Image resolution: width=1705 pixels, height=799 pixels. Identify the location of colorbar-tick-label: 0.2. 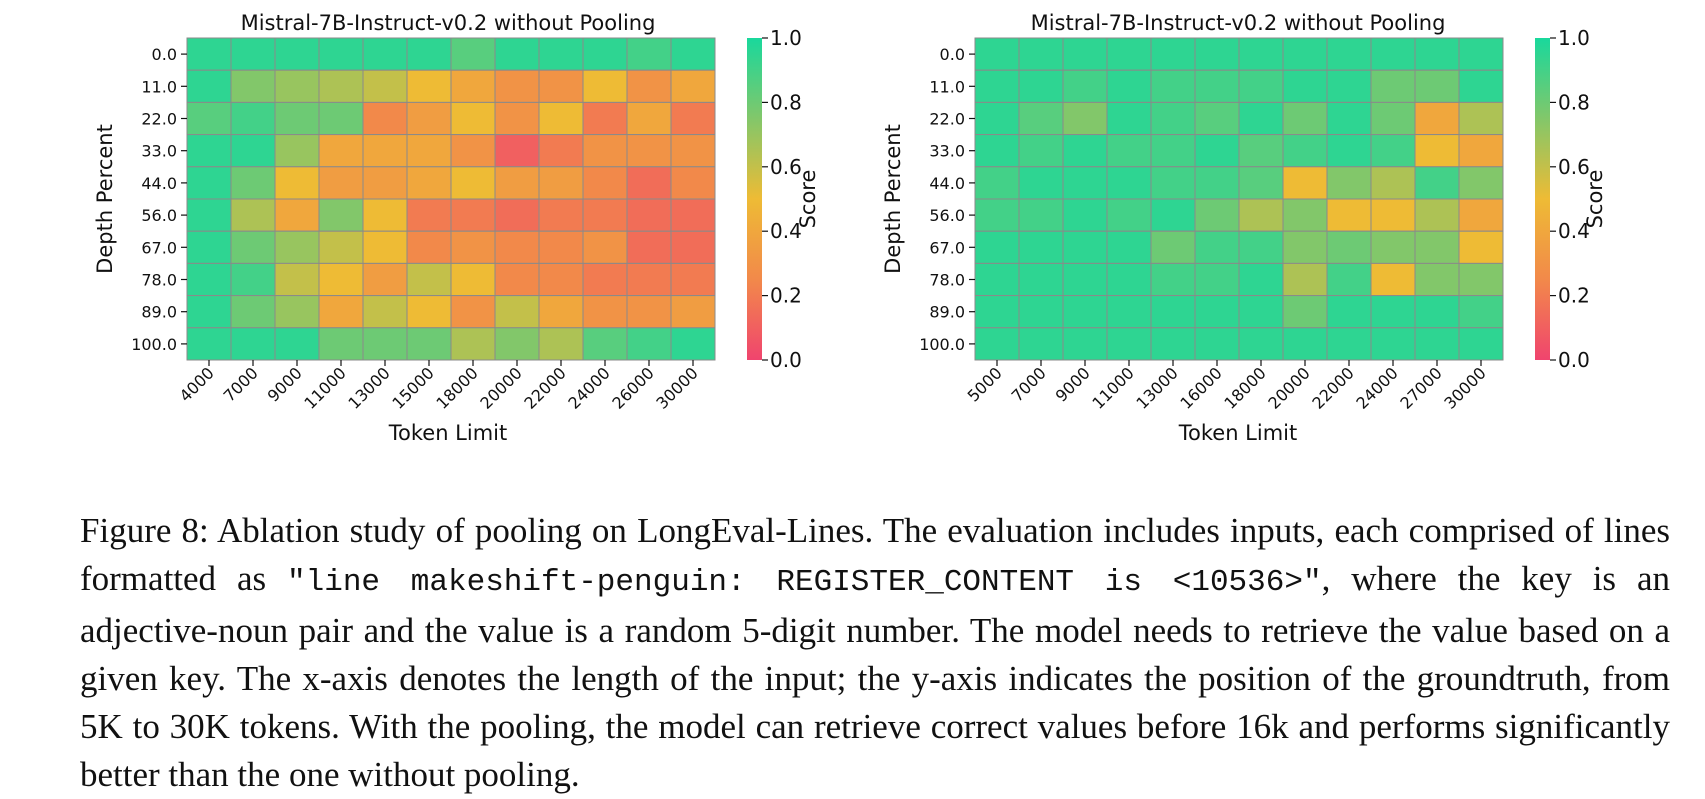
(786, 296).